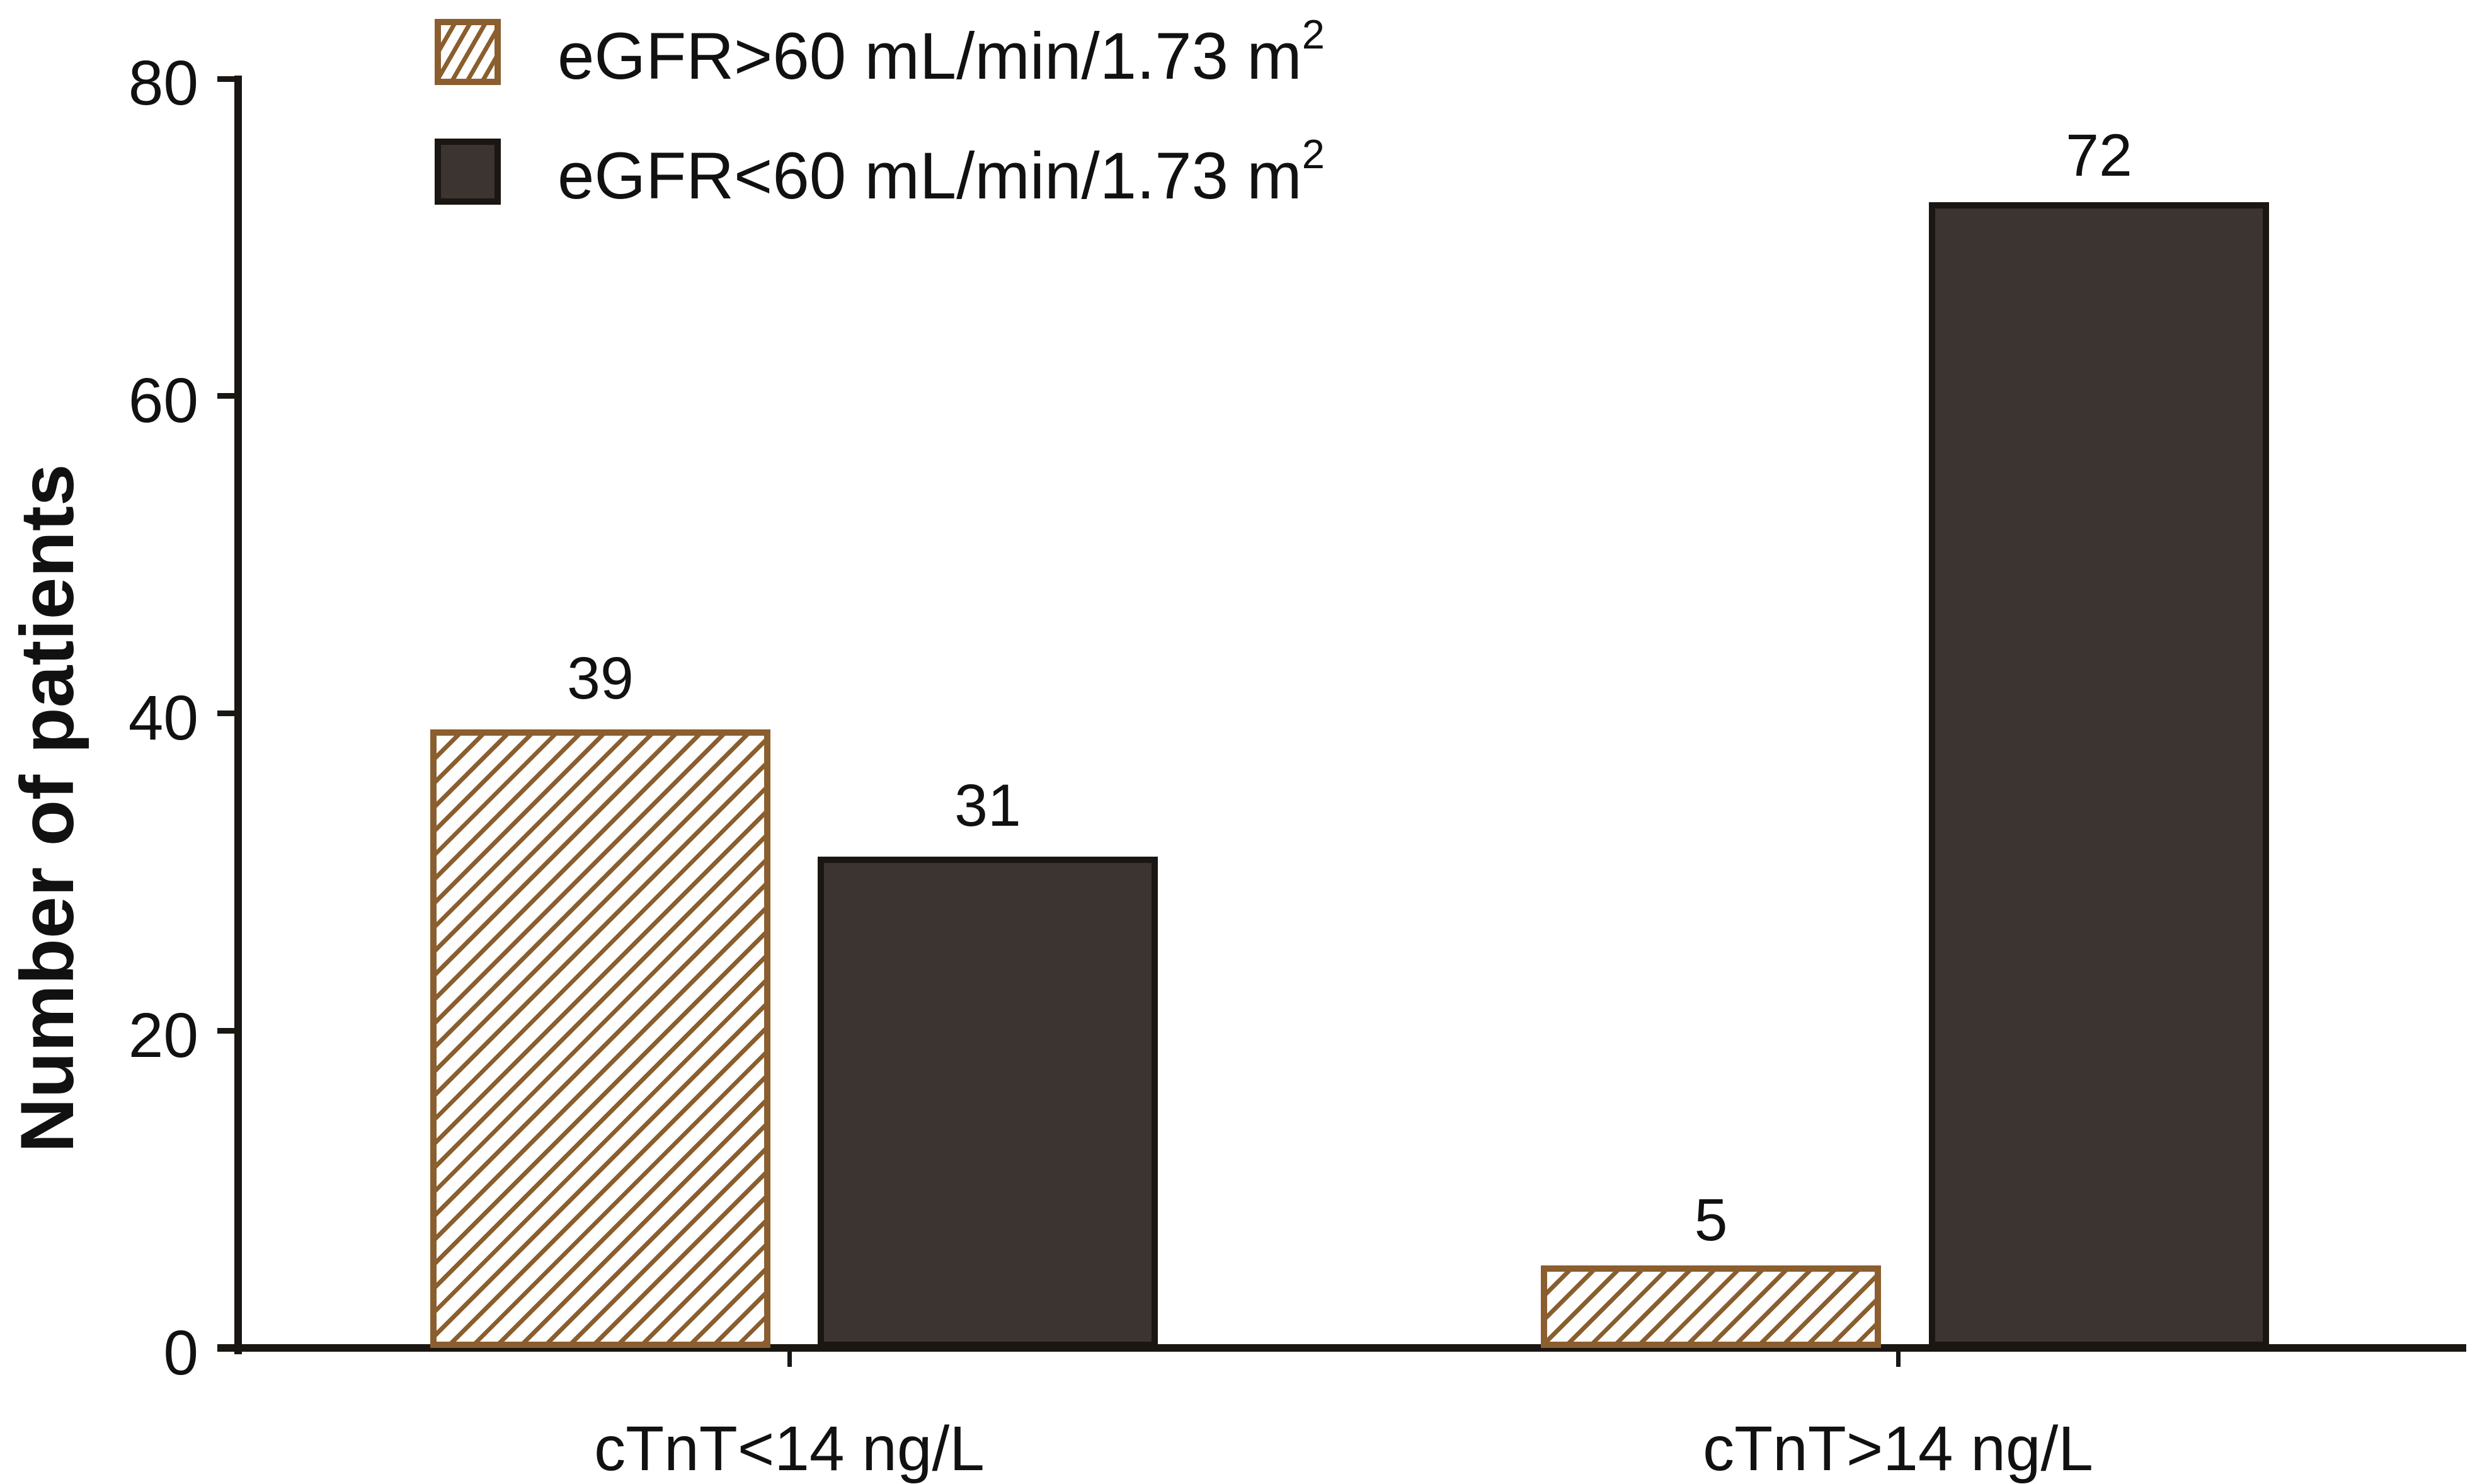 Image resolution: width=2470 pixels, height=1484 pixels. I want to click on y-tick-label: 60, so click(163, 400).